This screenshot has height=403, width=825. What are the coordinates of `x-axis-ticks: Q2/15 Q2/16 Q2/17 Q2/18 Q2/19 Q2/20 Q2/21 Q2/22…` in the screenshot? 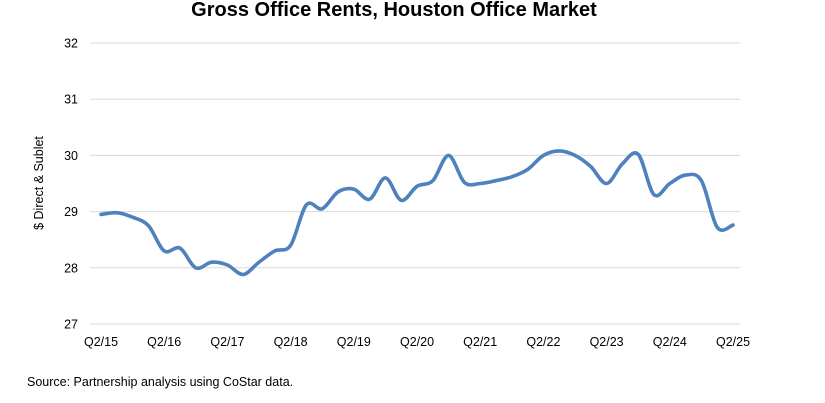 It's located at (417, 342).